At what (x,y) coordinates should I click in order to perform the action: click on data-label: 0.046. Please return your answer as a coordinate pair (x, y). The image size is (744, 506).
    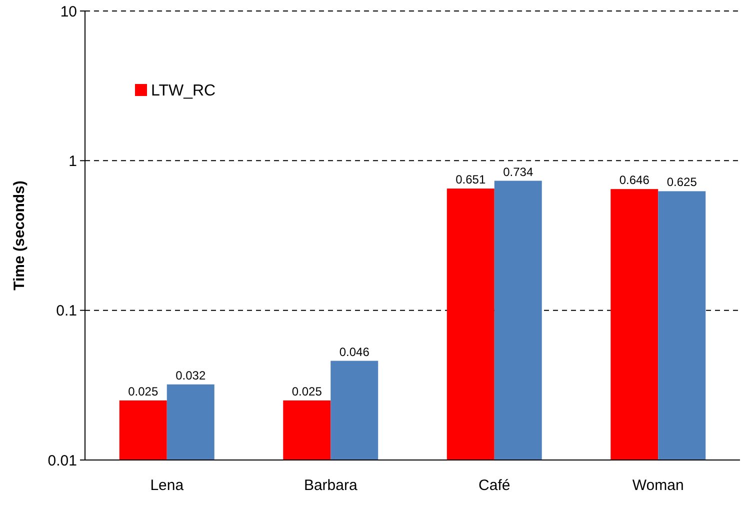
    Looking at the image, I should click on (354, 351).